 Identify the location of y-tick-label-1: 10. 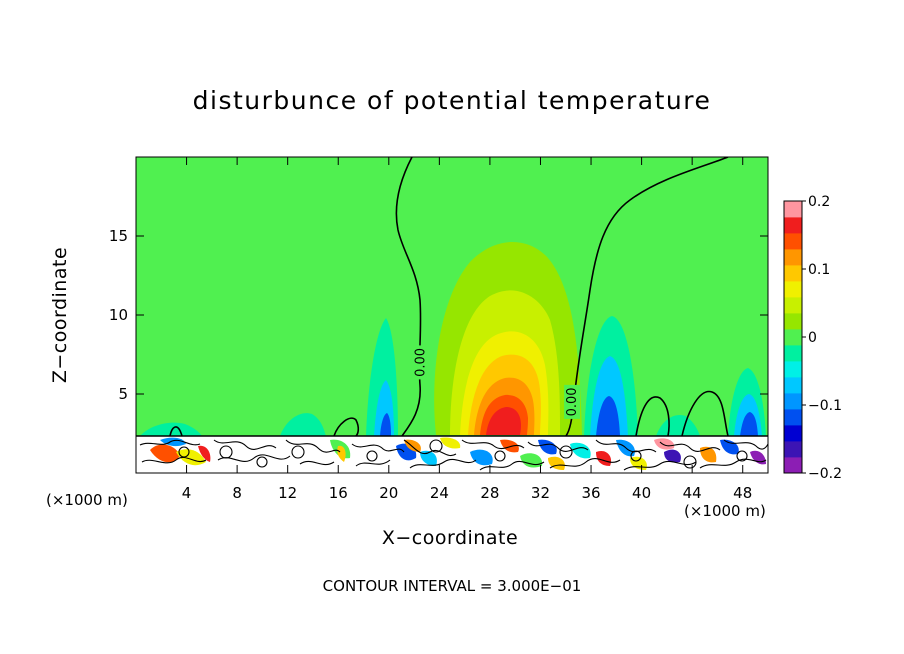
(118, 315).